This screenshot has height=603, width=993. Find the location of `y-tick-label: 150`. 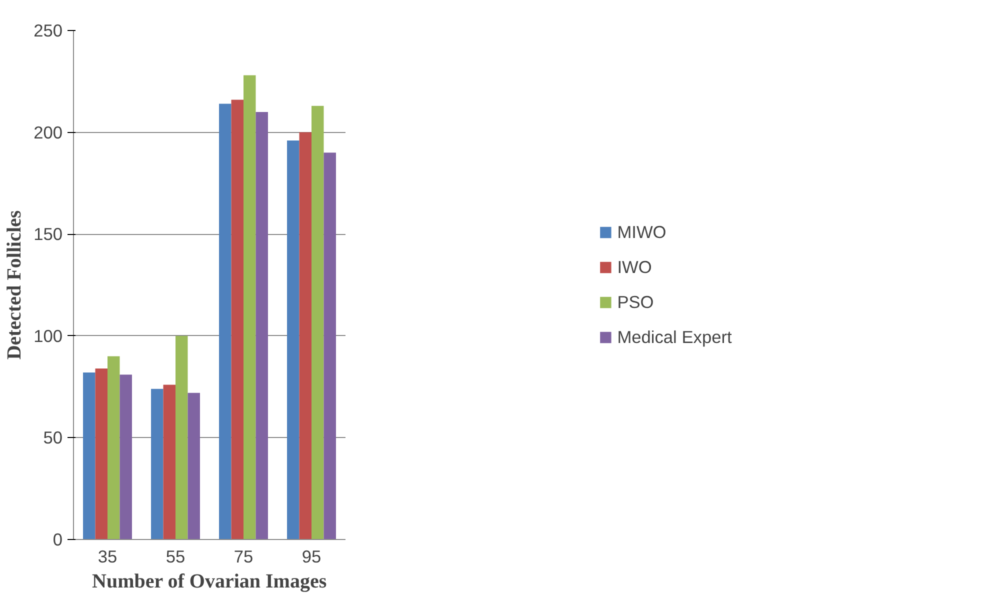

y-tick-label: 150 is located at coordinates (48, 234).